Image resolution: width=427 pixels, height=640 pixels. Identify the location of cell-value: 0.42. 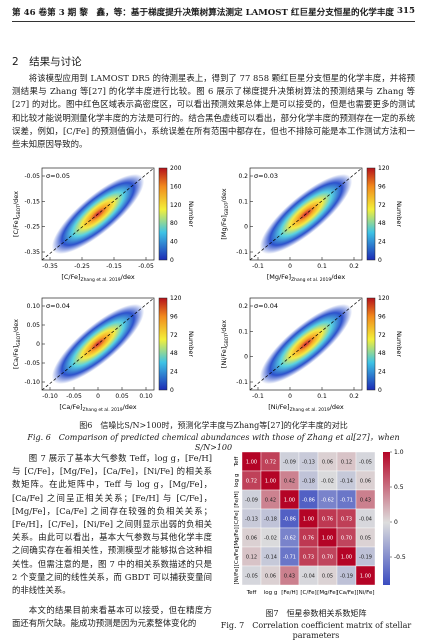
(270, 501).